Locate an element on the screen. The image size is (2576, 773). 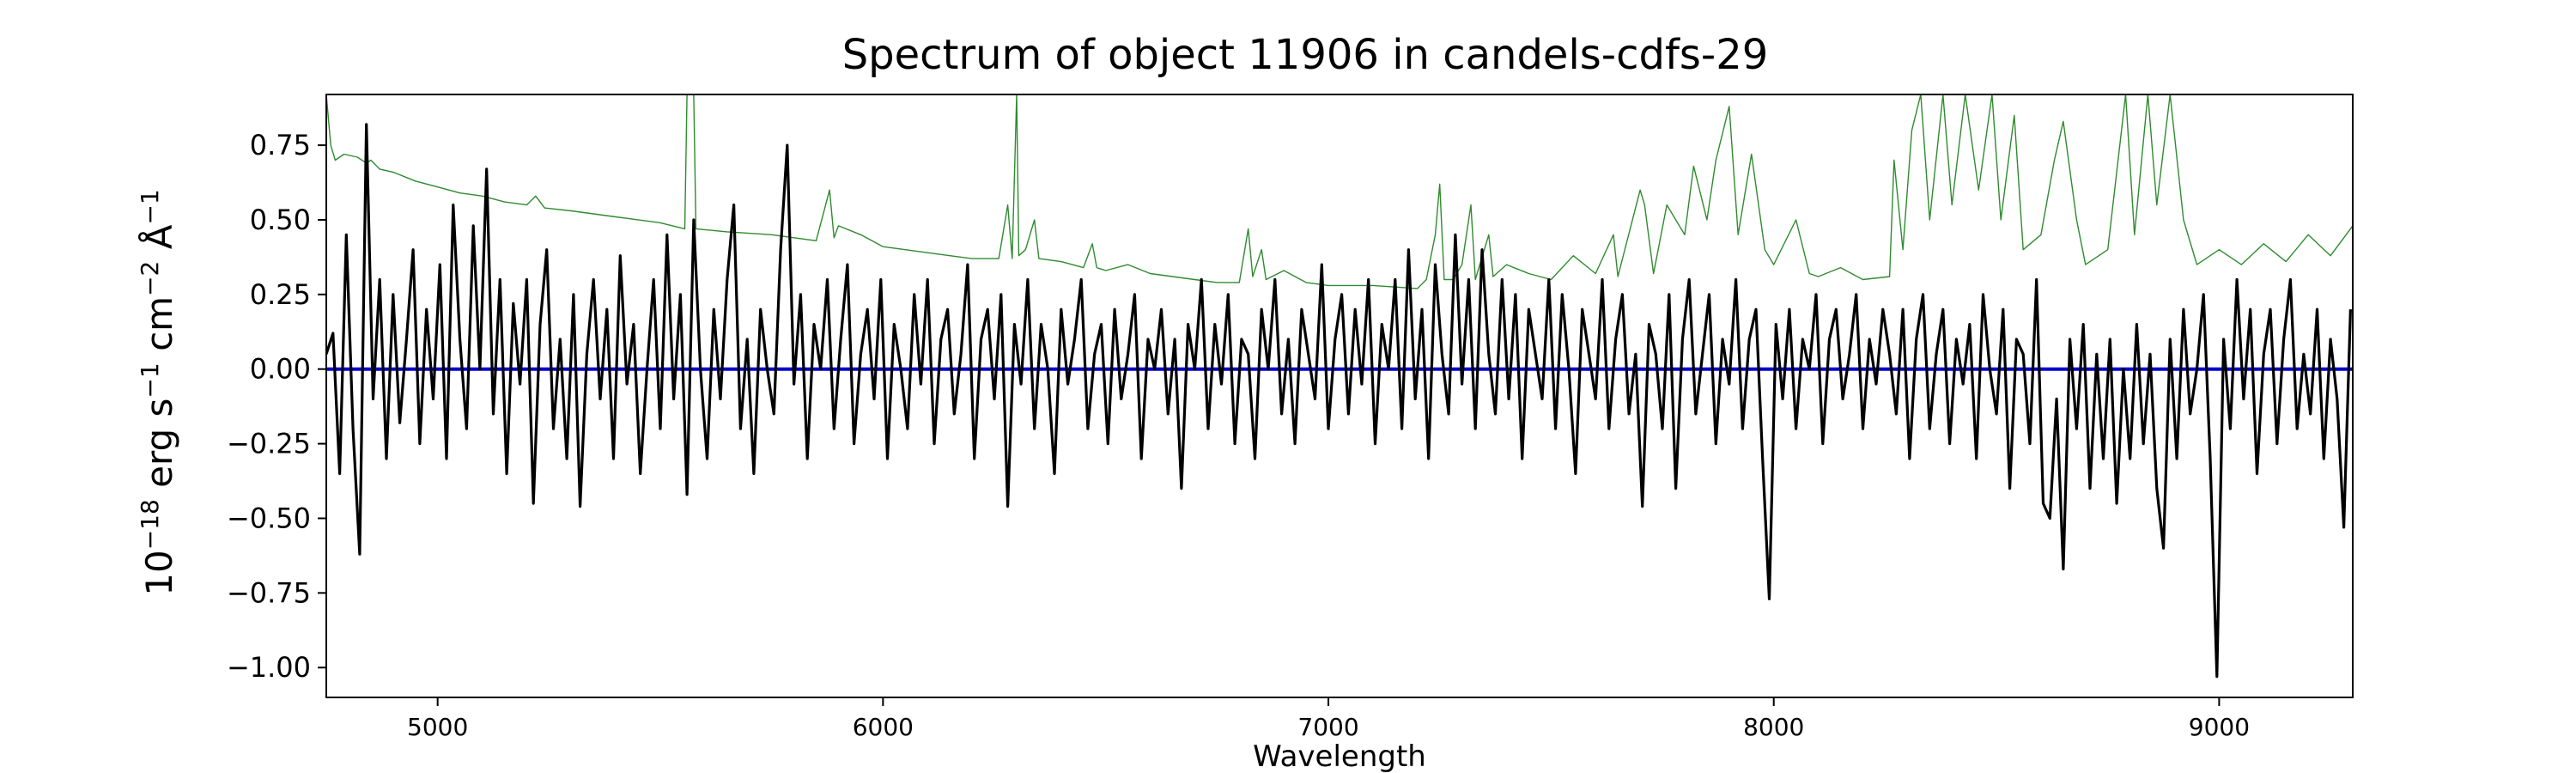
y-tick-label: 0.00 is located at coordinates (280, 369).